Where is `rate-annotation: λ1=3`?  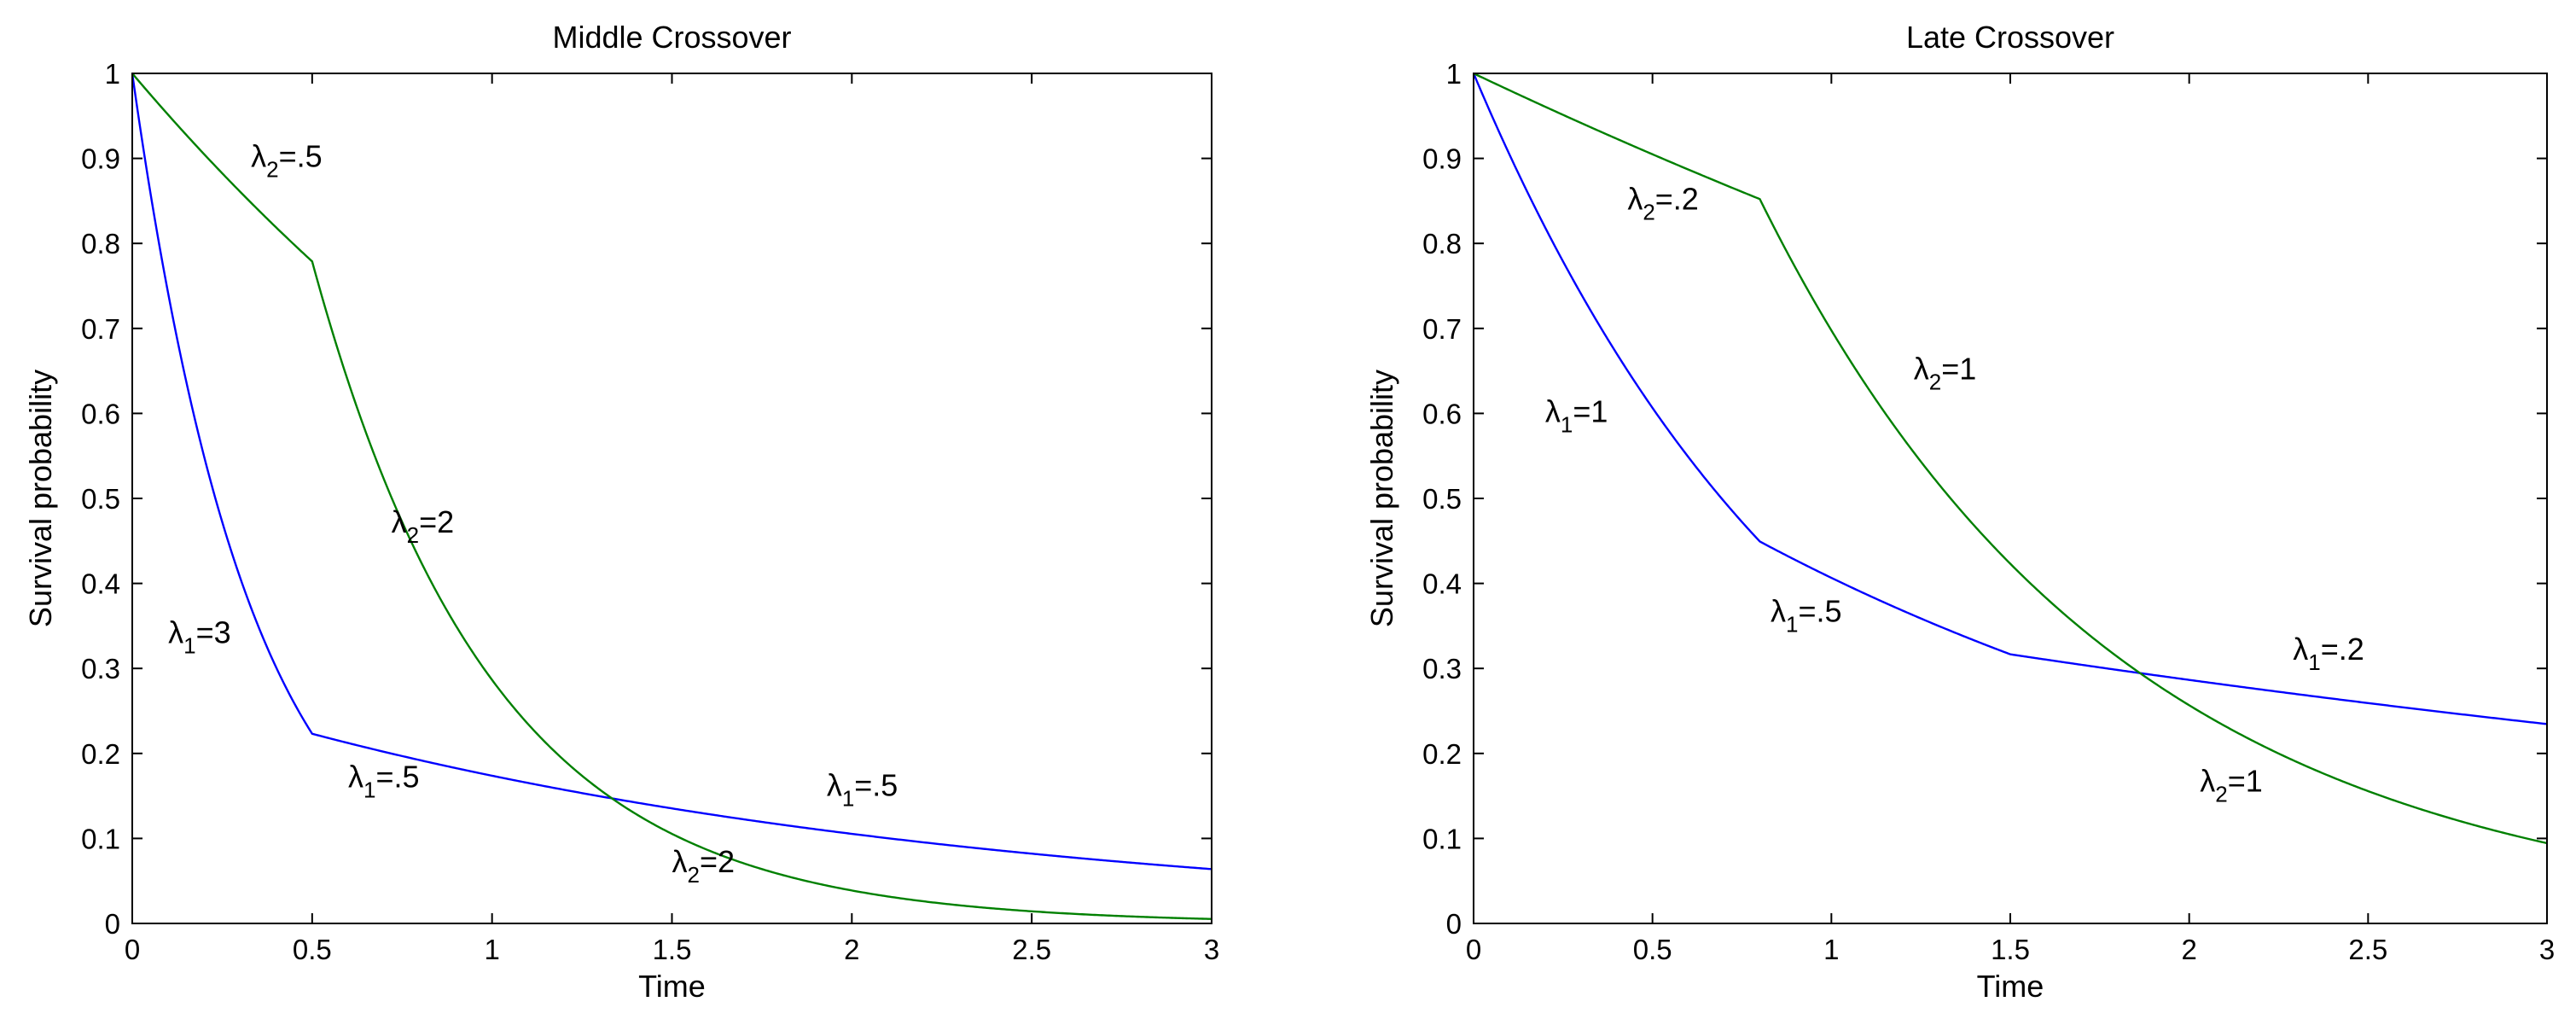
rate-annotation: λ1=3 is located at coordinates (199, 636).